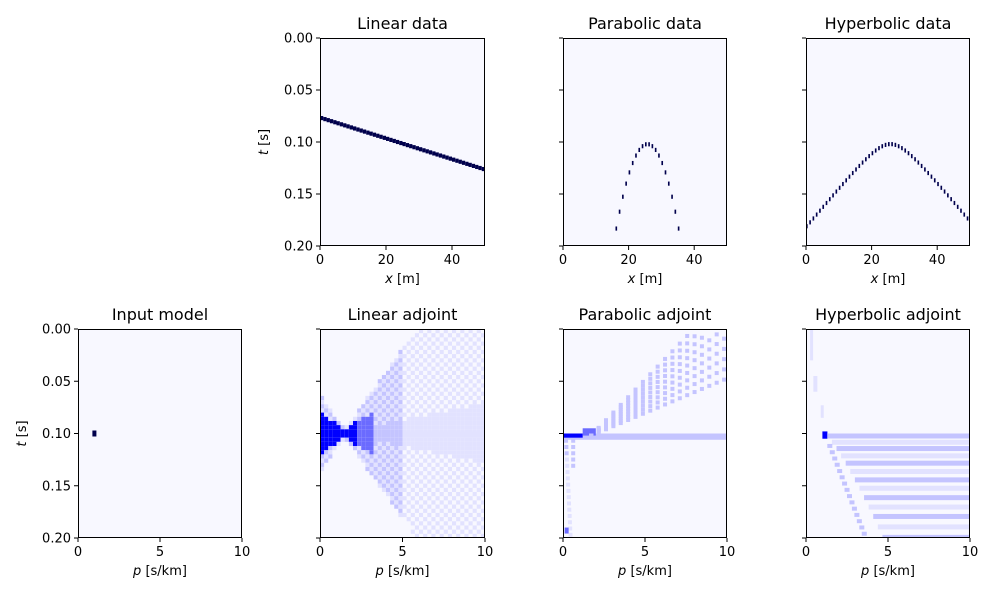 The height and width of the screenshot is (600, 1000). Describe the element at coordinates (403, 314) in the screenshot. I see `subplot-title: Linear adjoint` at that location.